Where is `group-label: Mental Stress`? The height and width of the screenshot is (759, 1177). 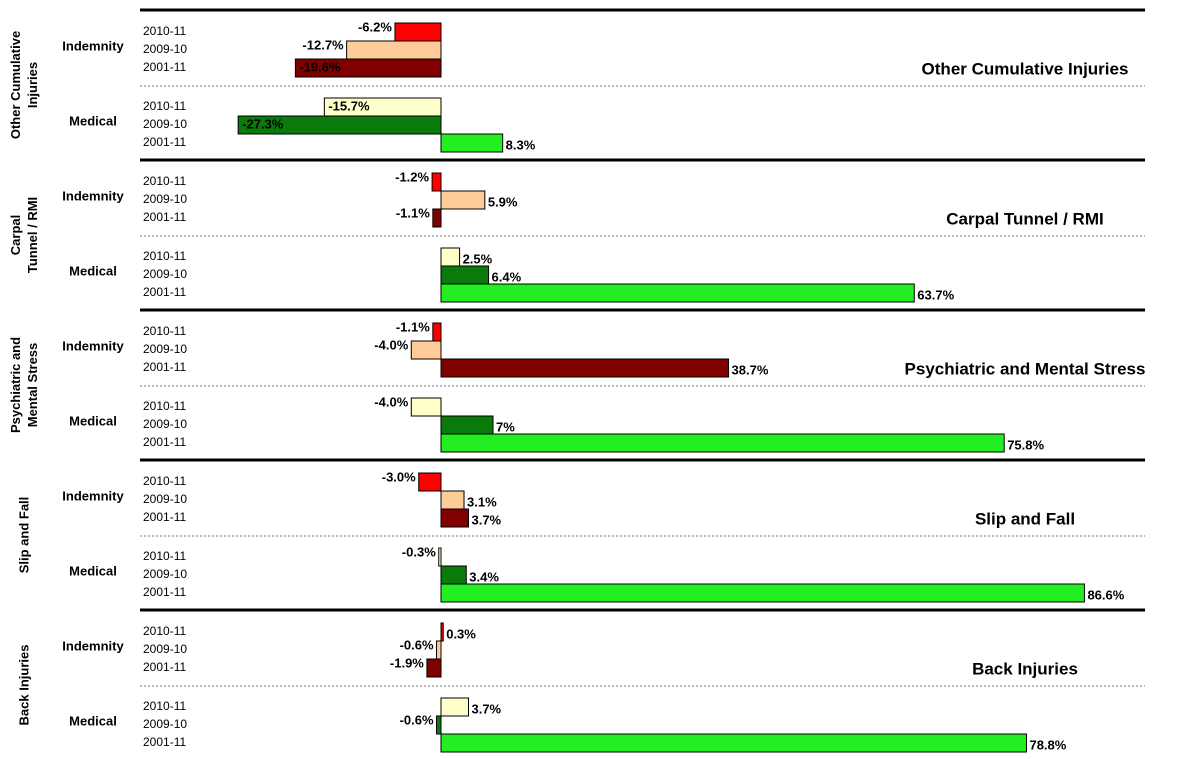 group-label: Mental Stress is located at coordinates (32, 385).